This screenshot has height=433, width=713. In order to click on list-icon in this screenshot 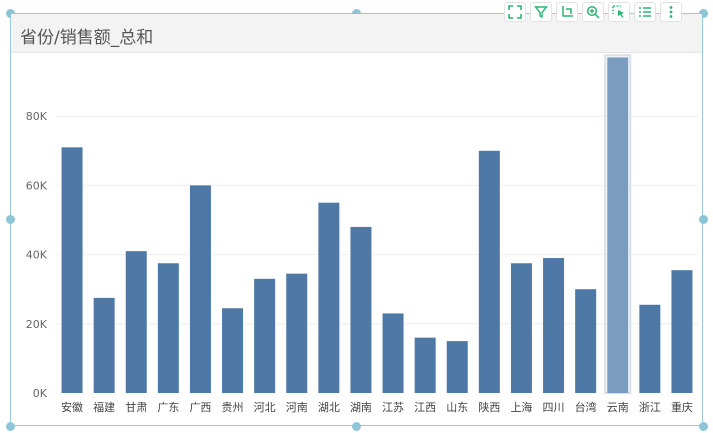, I will do `click(645, 12)`.